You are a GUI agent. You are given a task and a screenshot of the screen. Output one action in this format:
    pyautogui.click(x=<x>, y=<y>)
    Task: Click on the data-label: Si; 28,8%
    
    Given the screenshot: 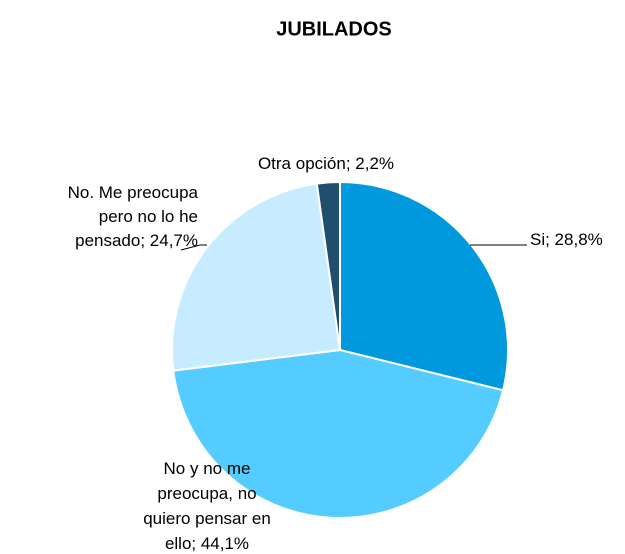 What is the action you would take?
    pyautogui.click(x=566, y=239)
    